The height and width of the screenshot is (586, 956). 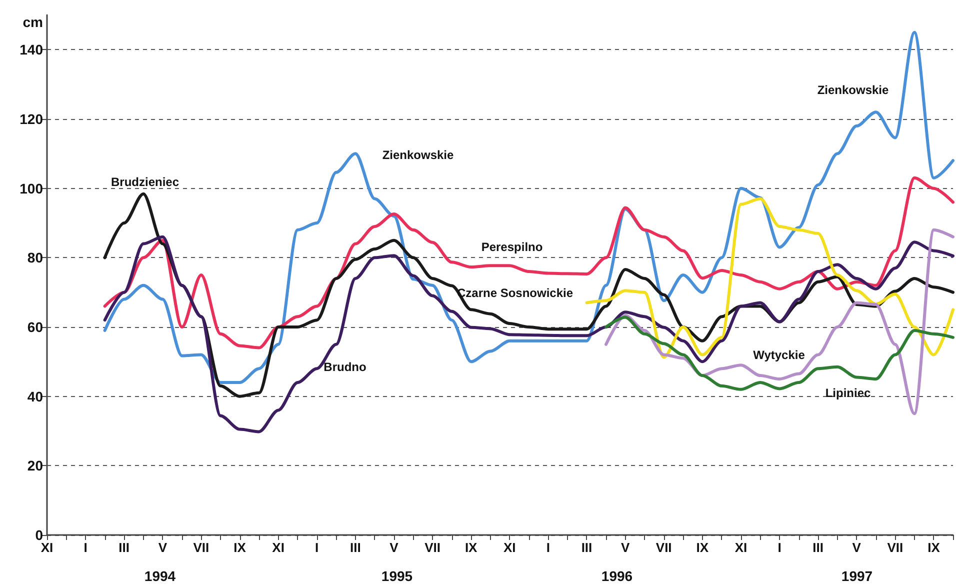 I want to click on y-tick-label: 140, so click(x=32, y=50).